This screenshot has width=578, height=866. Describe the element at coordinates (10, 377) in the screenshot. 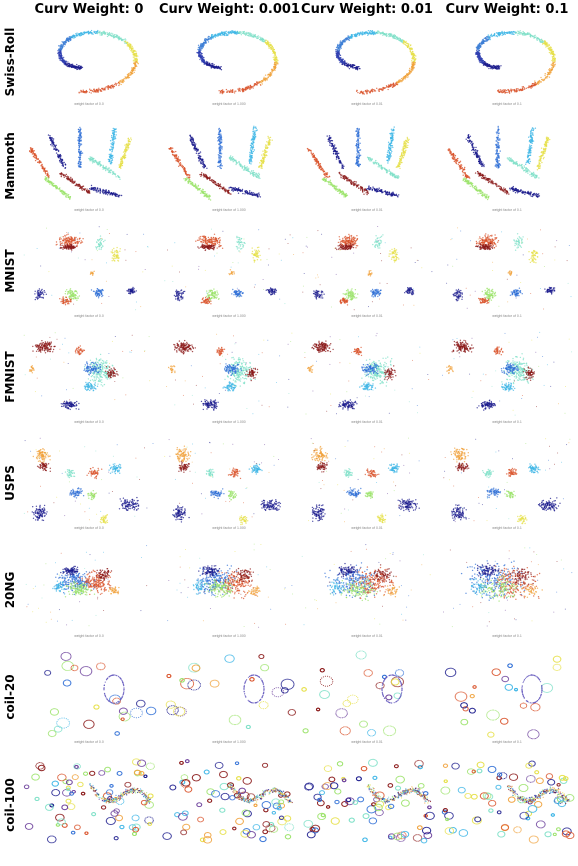

I see `row-label-fmnist: FMNIST` at that location.